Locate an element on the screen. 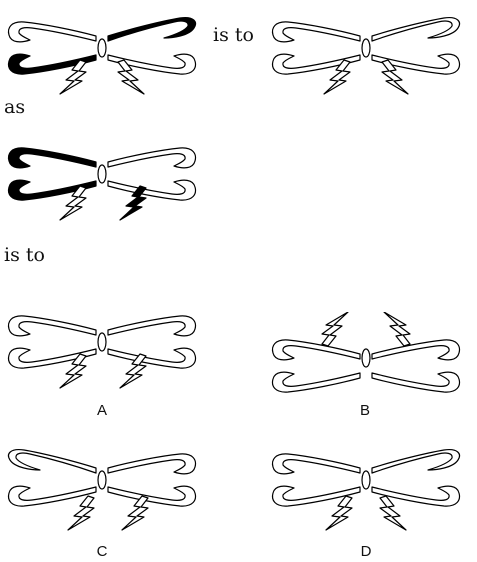 Image resolution: width=477 pixels, height=562 pixels. option-d-label: D is located at coordinates (366, 551).